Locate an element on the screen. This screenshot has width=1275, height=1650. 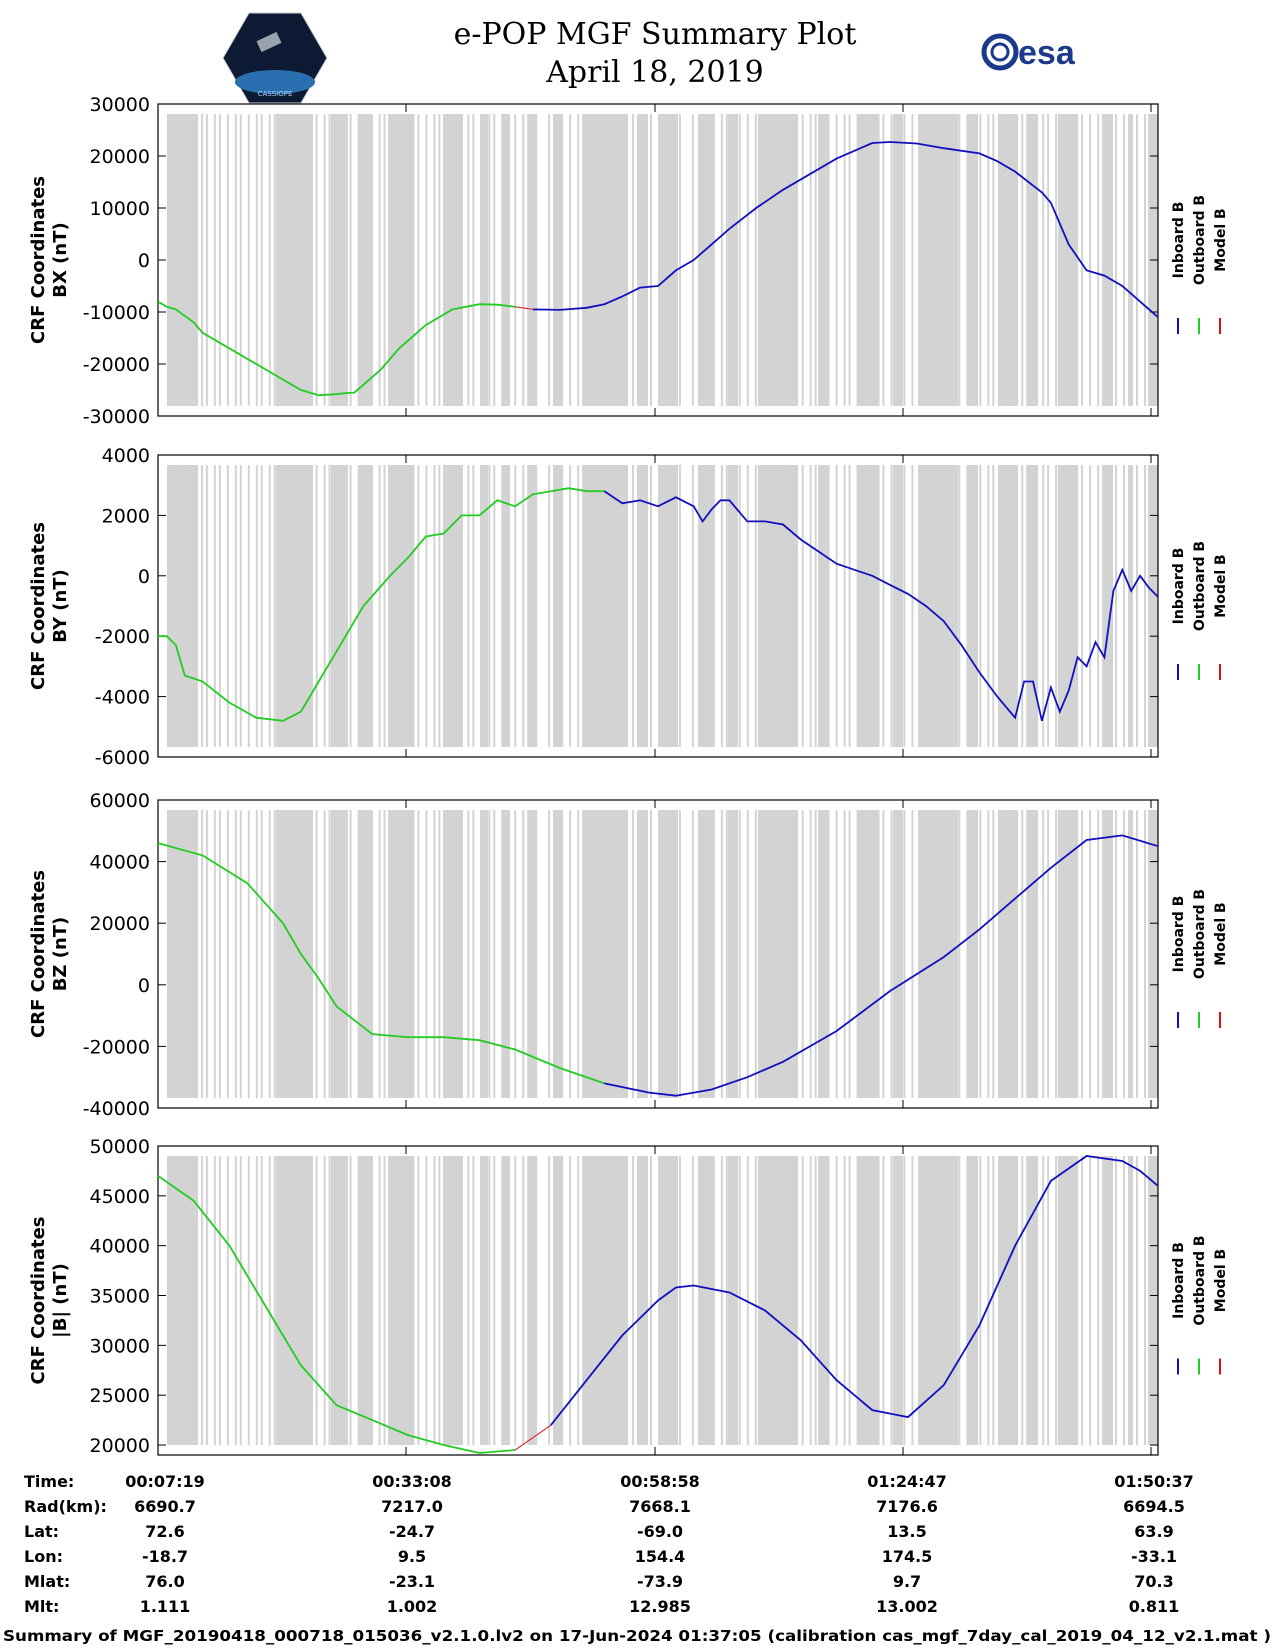
col2-time: 00:58:58 is located at coordinates (660, 1481).